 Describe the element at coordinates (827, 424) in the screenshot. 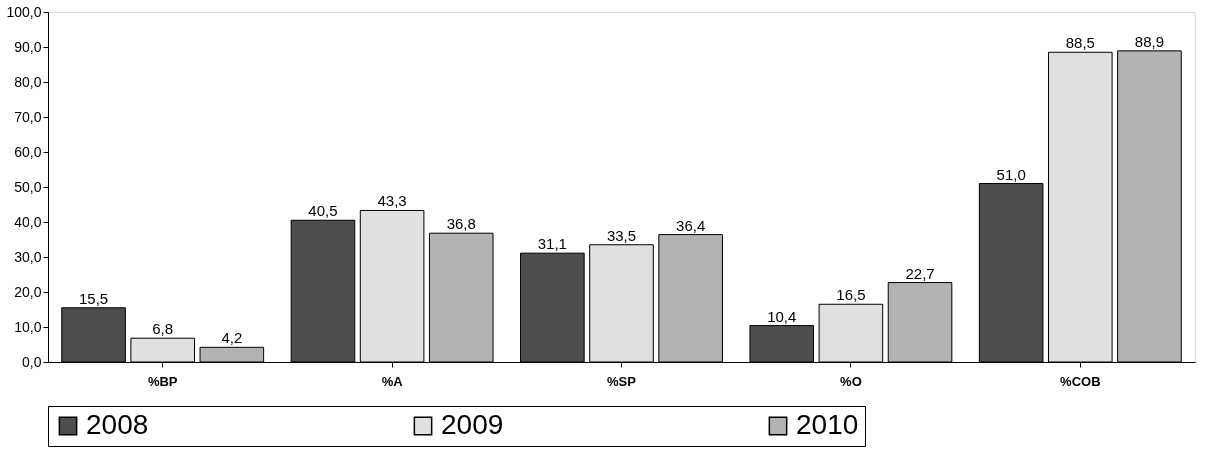

I see `legend-label: 2010` at that location.